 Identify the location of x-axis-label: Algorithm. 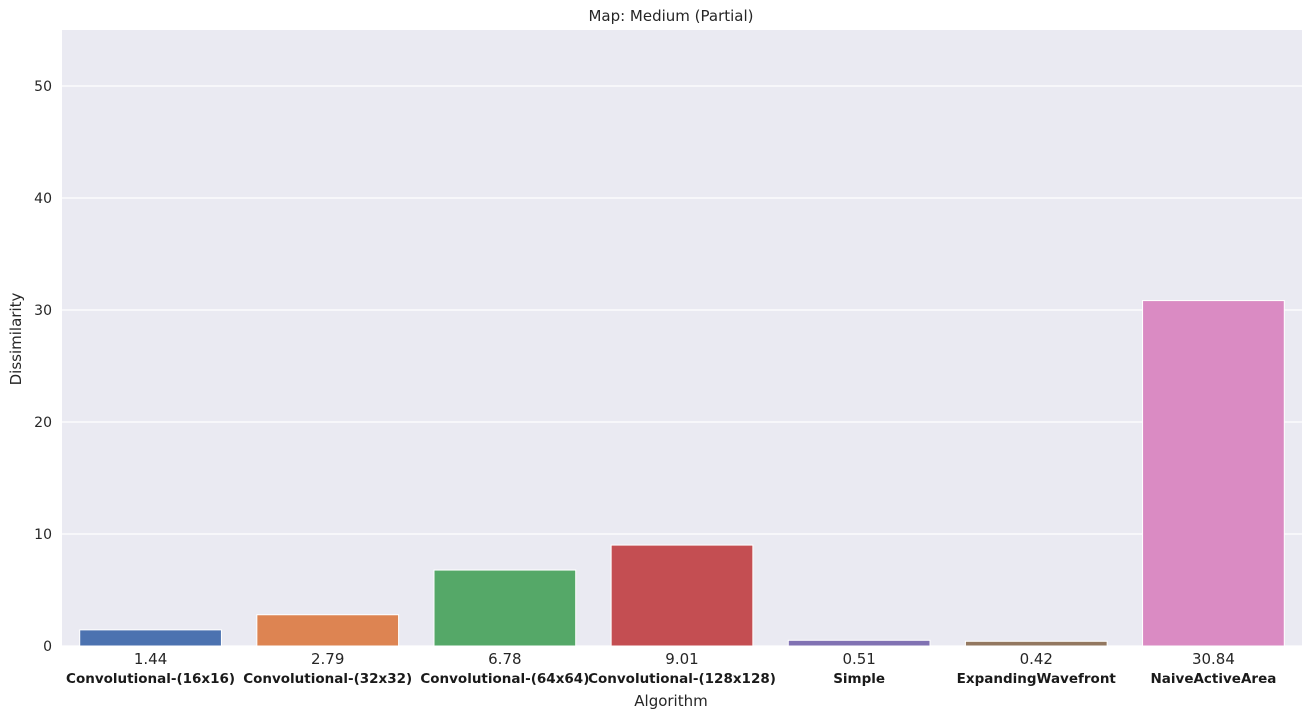
(670, 701).